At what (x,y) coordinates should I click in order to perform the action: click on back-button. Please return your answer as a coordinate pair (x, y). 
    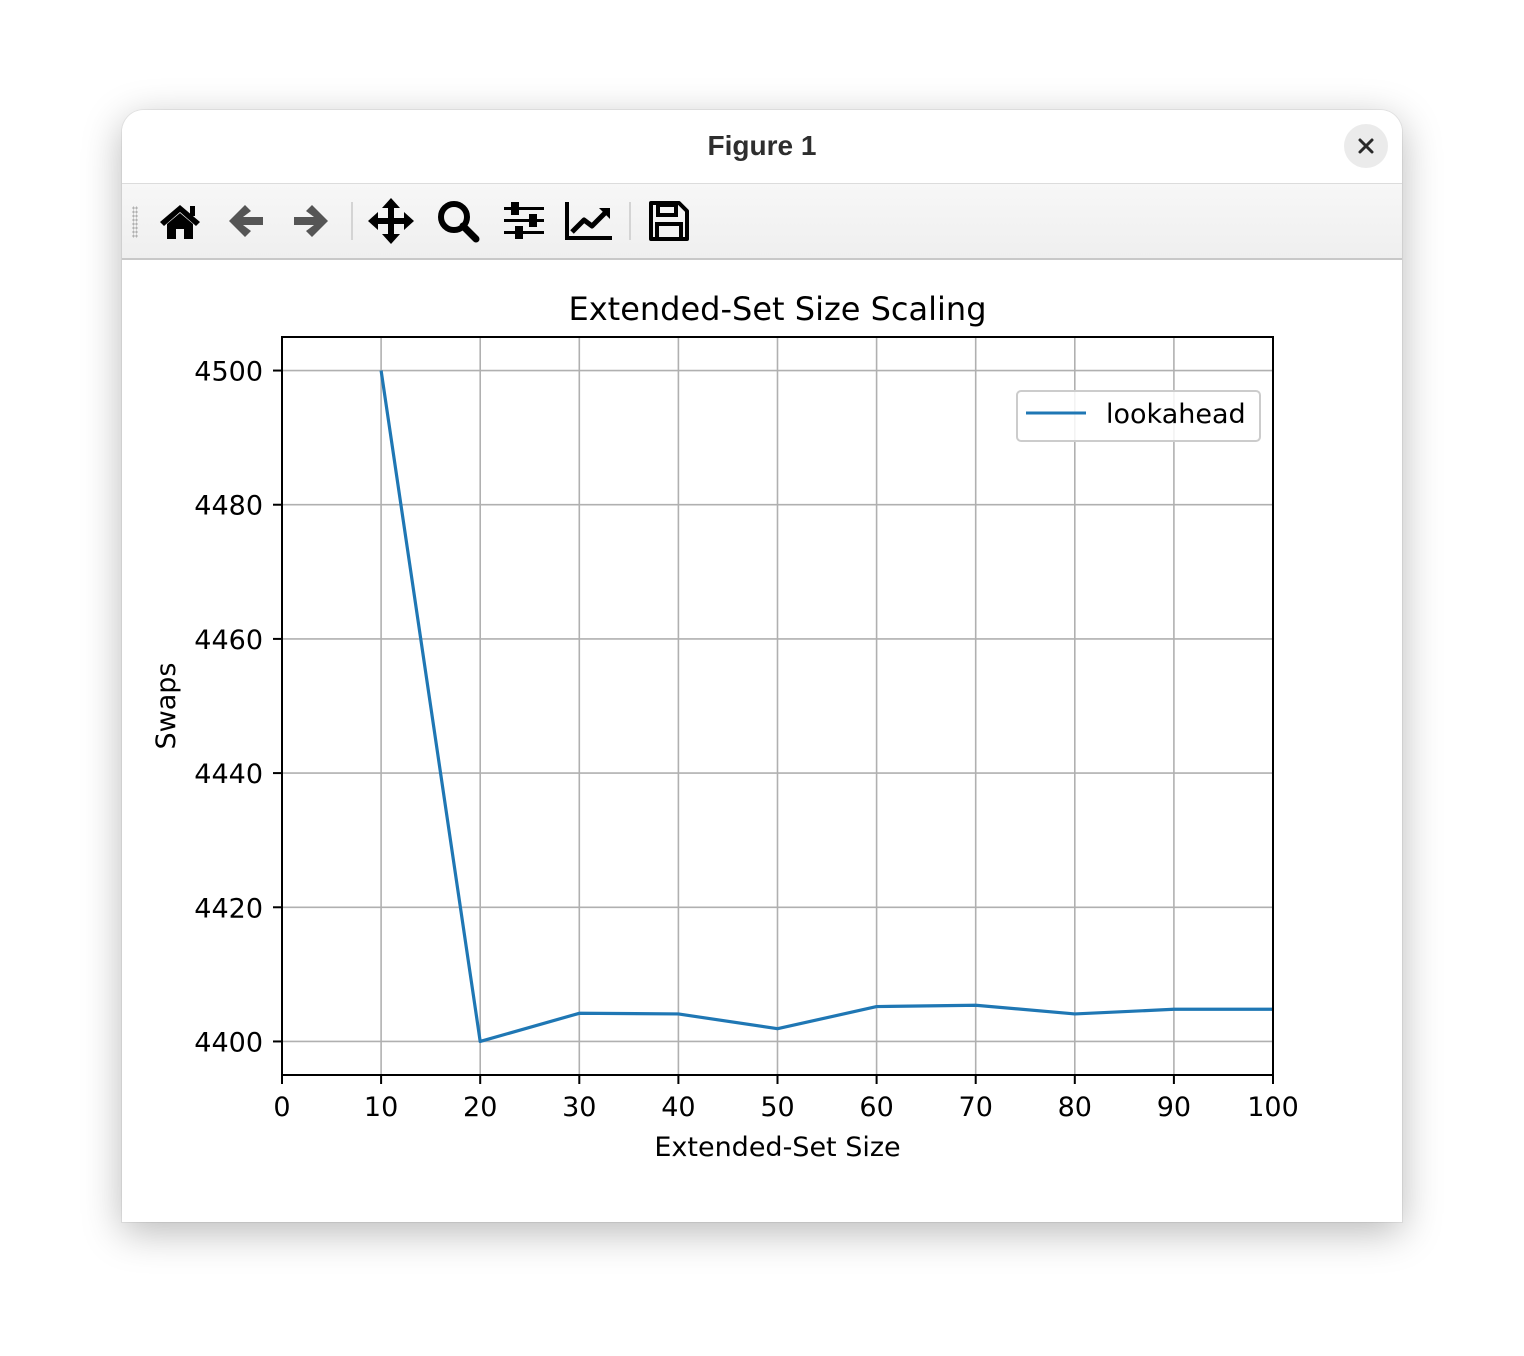
    Looking at the image, I should click on (246, 221).